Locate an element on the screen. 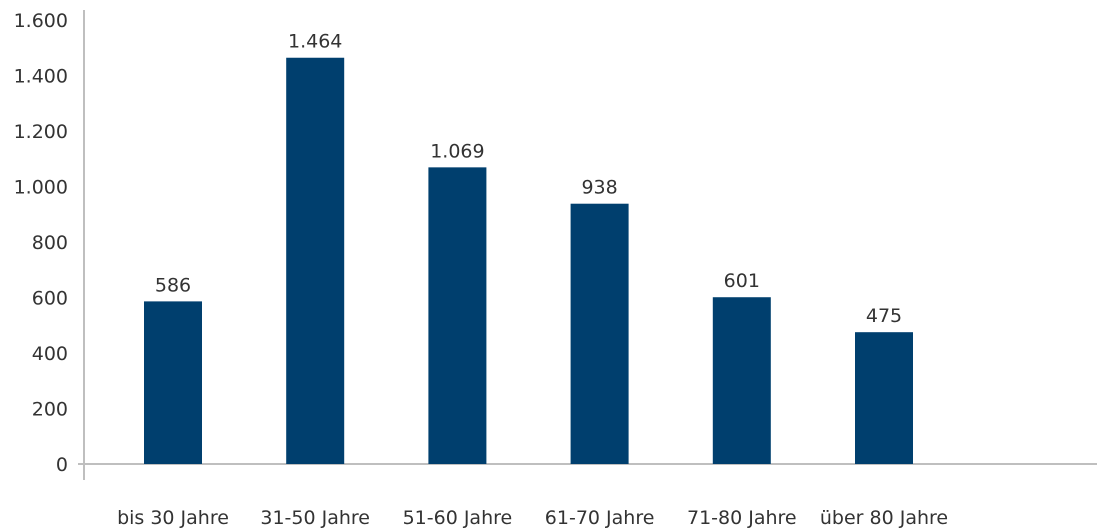 This screenshot has width=1097, height=529. data-label: 601 is located at coordinates (742, 281).